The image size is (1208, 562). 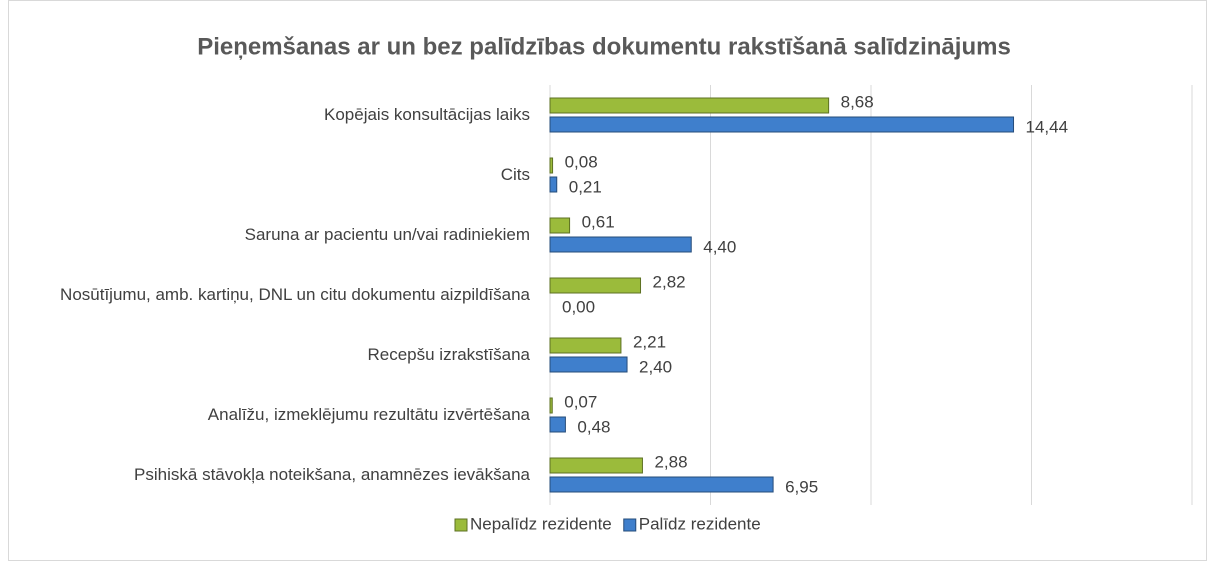 What do you see at coordinates (598, 221) in the screenshot?
I see `data-label: 0,61` at bounding box center [598, 221].